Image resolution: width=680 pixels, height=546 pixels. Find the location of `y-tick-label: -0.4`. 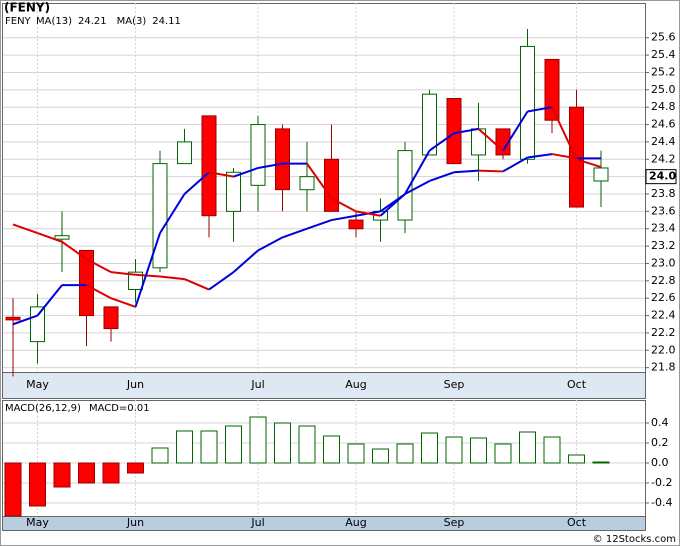

y-tick-label: -0.4 is located at coordinates (661, 502).